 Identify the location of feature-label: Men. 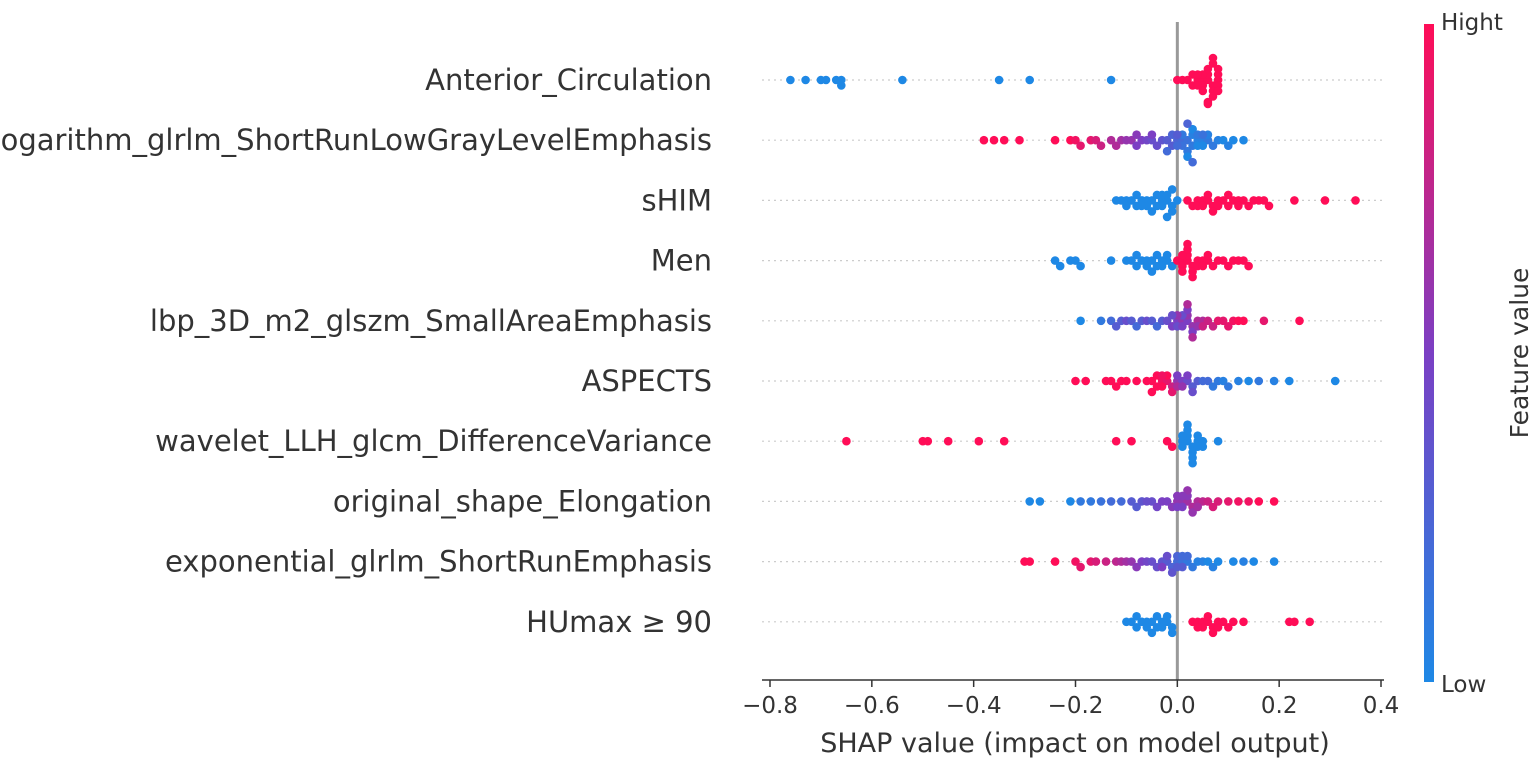
(681, 261).